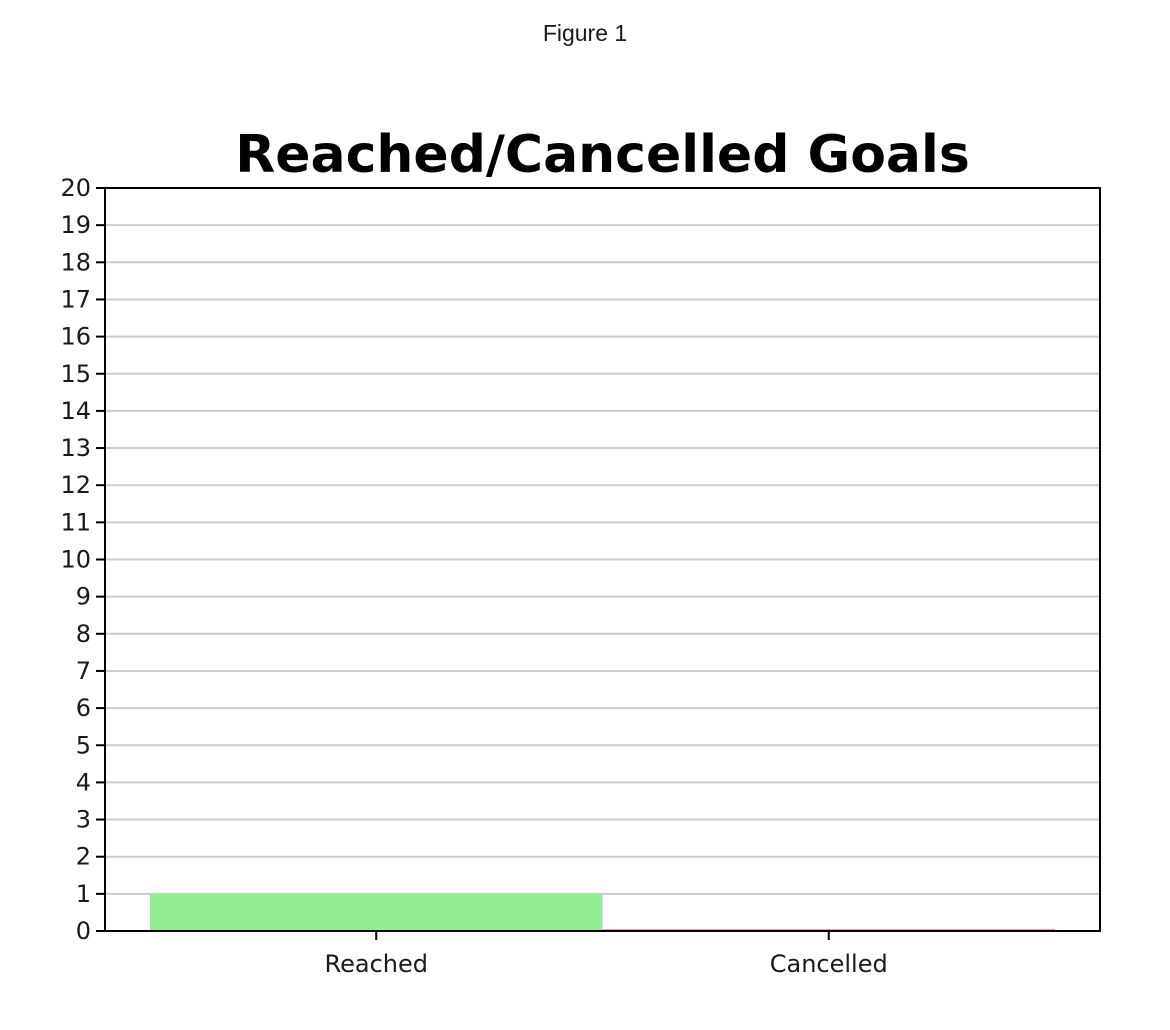  Describe the element at coordinates (75, 225) in the screenshot. I see `y-tick-label: 19` at that location.